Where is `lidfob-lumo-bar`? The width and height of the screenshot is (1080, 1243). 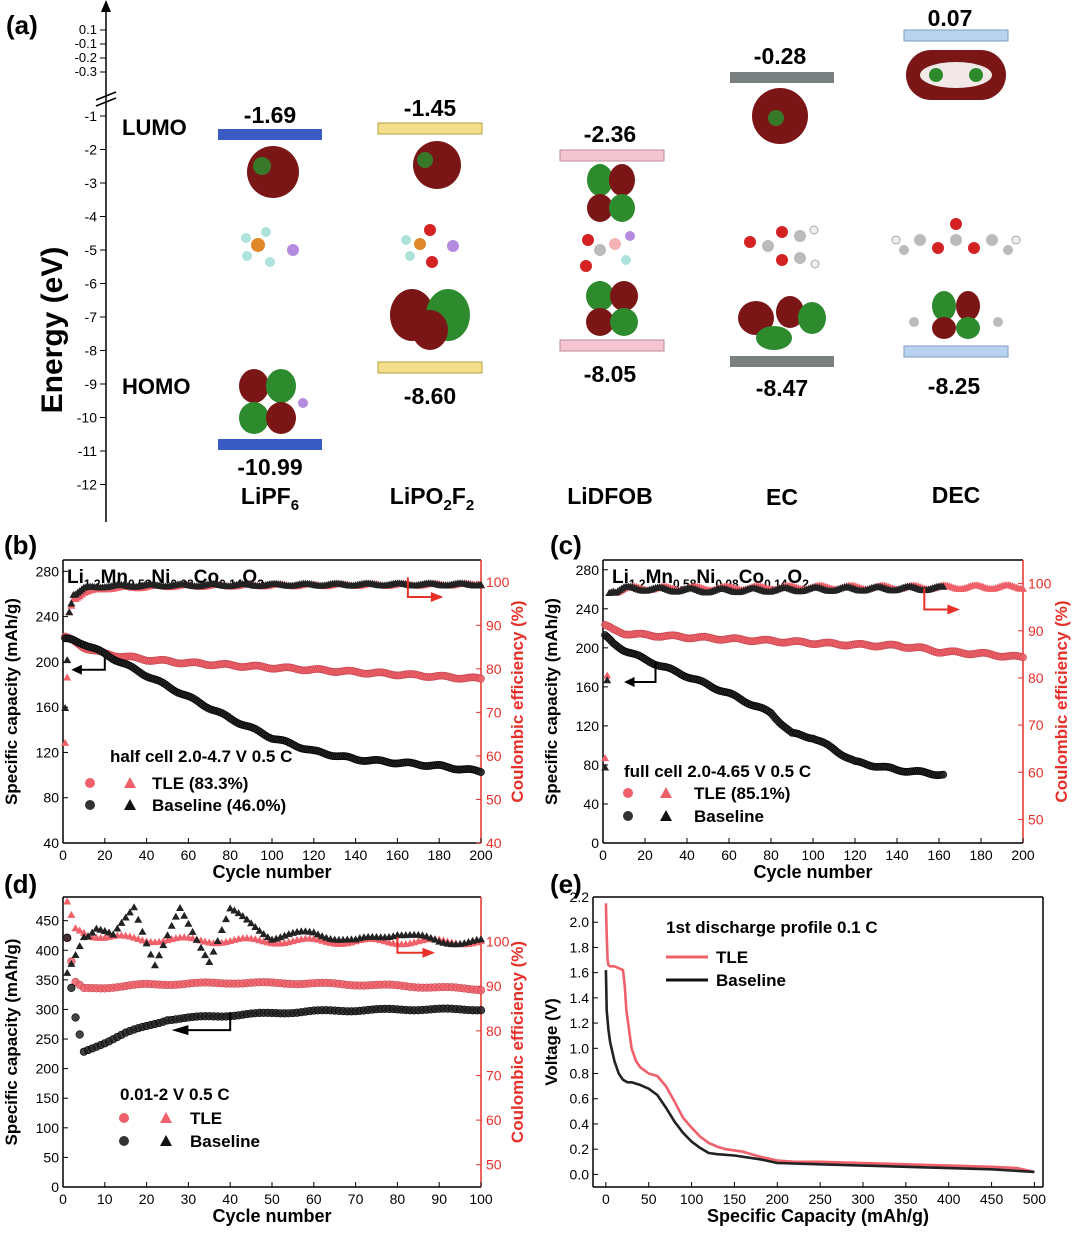 lidfob-lumo-bar is located at coordinates (612, 155).